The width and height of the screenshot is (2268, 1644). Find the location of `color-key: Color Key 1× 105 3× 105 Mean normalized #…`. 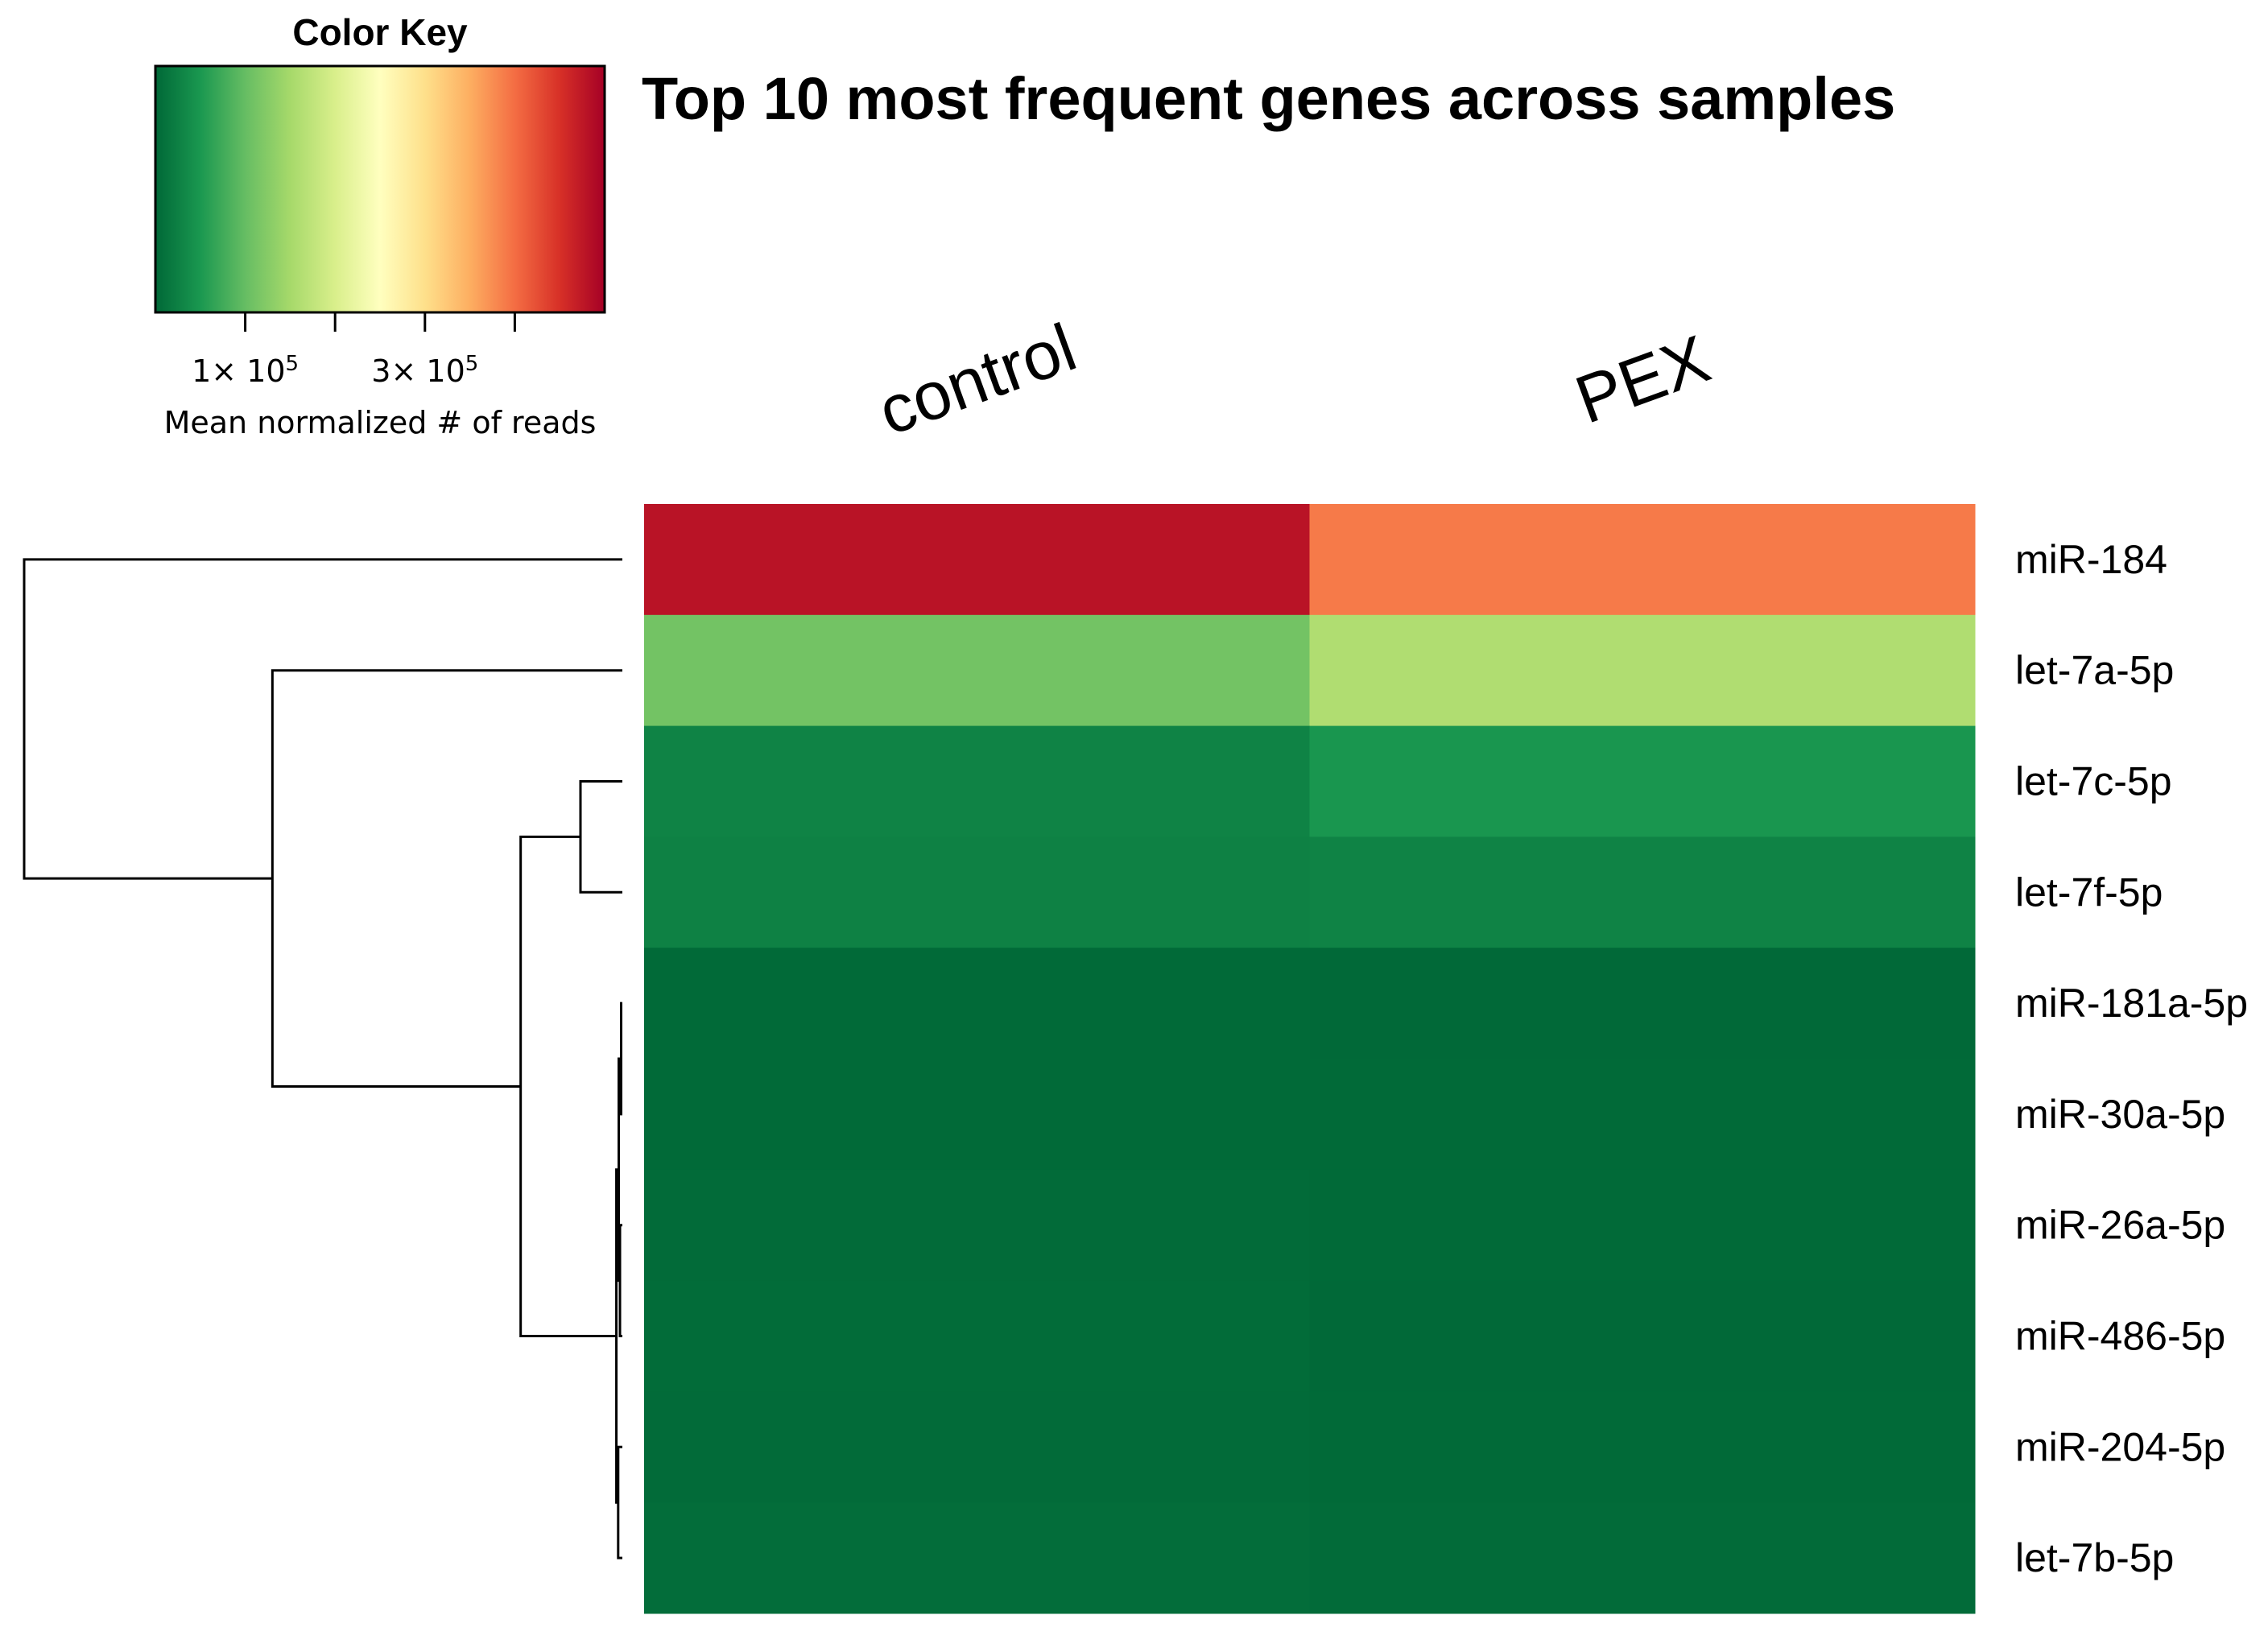

color-key: Color Key 1× 105 3× 105 Mean normalized #… is located at coordinates (380, 226).